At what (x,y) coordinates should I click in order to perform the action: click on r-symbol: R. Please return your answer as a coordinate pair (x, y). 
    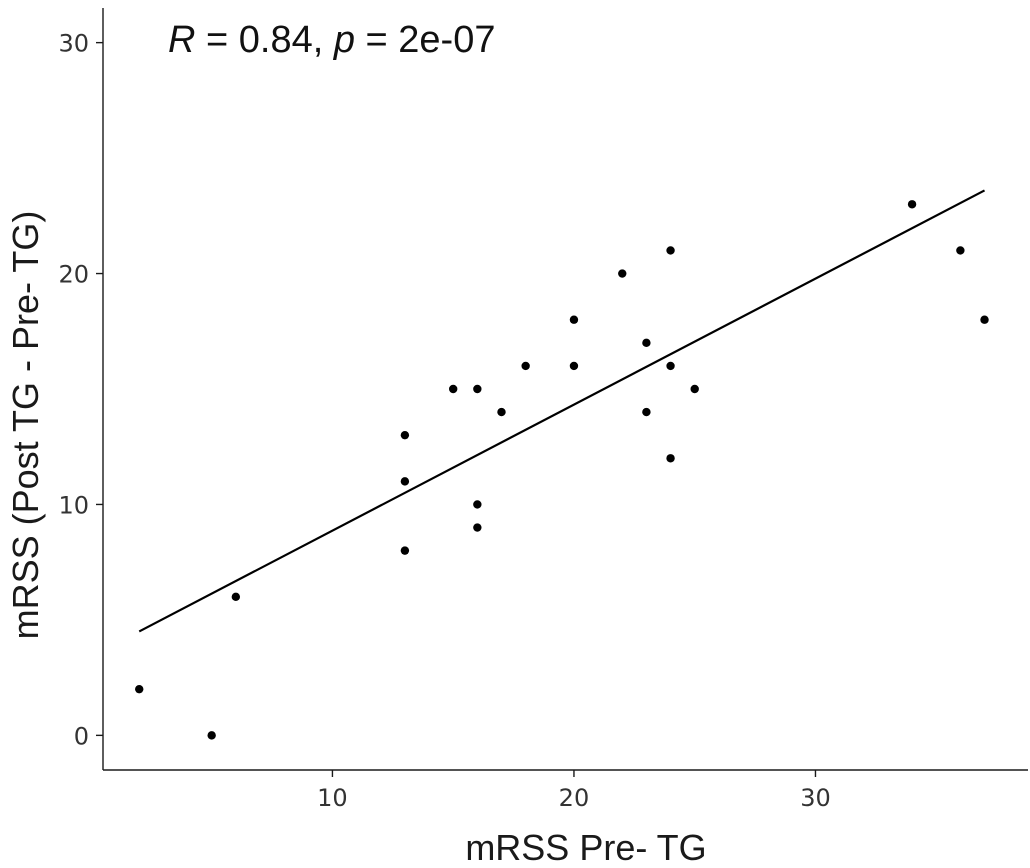
    Looking at the image, I should click on (181, 40).